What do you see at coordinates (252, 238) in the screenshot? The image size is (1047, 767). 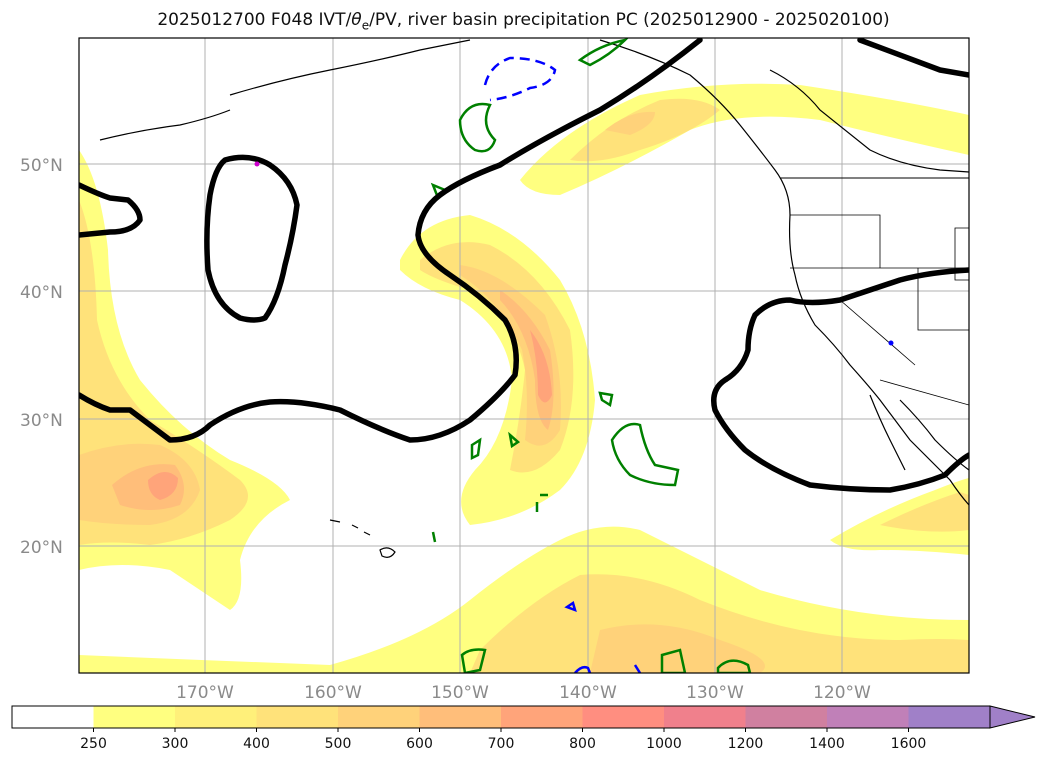 I see `pv-contour-closed` at bounding box center [252, 238].